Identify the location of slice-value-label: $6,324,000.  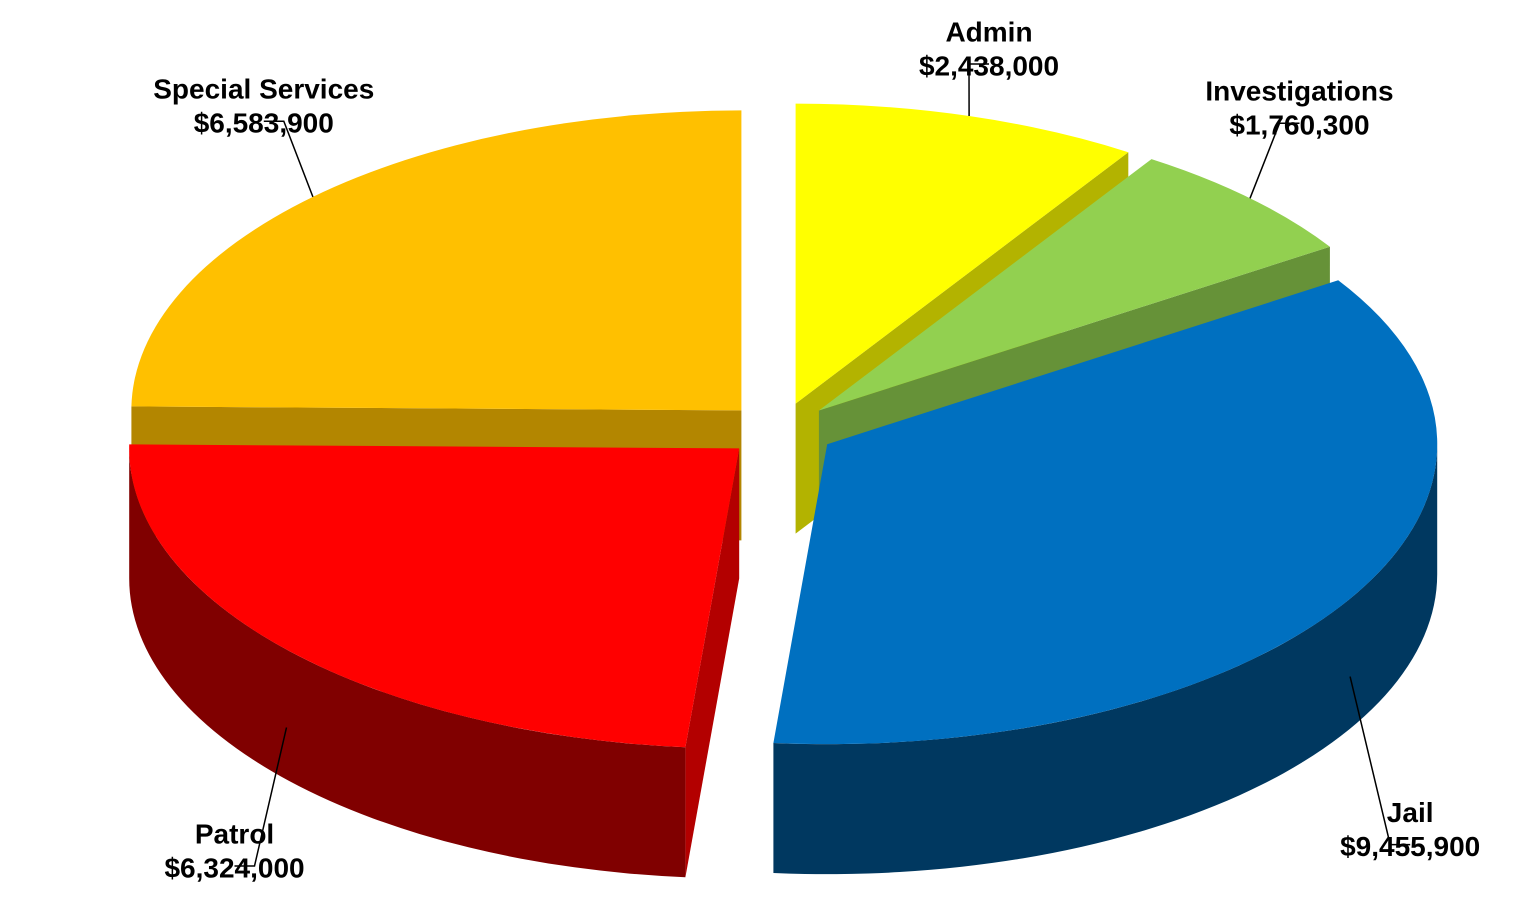
(234, 867).